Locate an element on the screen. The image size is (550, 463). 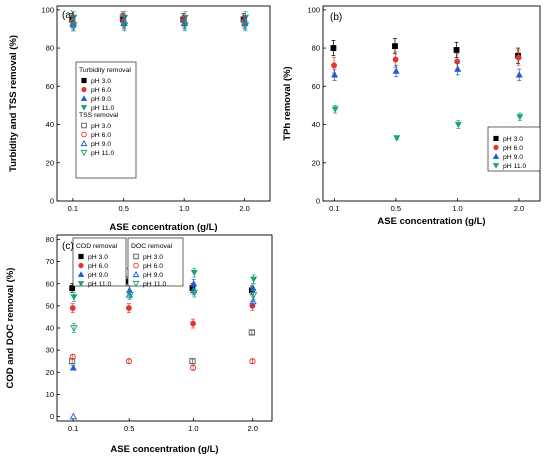
legend: pH 3.0 pH 6.0 pH 9.0 pH 11.0 is located at coordinates (514, 149).